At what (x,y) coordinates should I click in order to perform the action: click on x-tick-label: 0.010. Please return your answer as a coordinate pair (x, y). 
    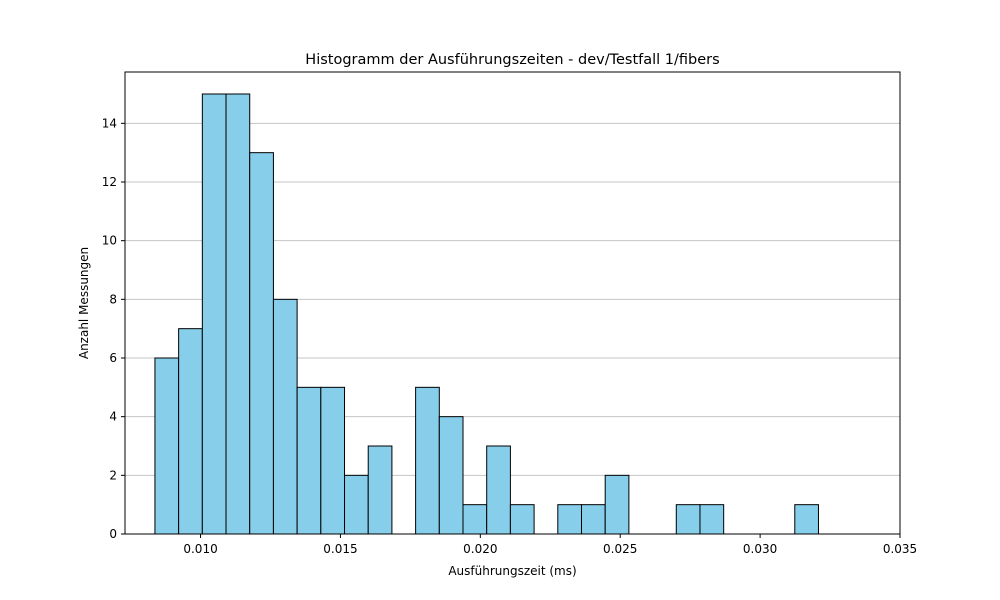
    Looking at the image, I should click on (200, 549).